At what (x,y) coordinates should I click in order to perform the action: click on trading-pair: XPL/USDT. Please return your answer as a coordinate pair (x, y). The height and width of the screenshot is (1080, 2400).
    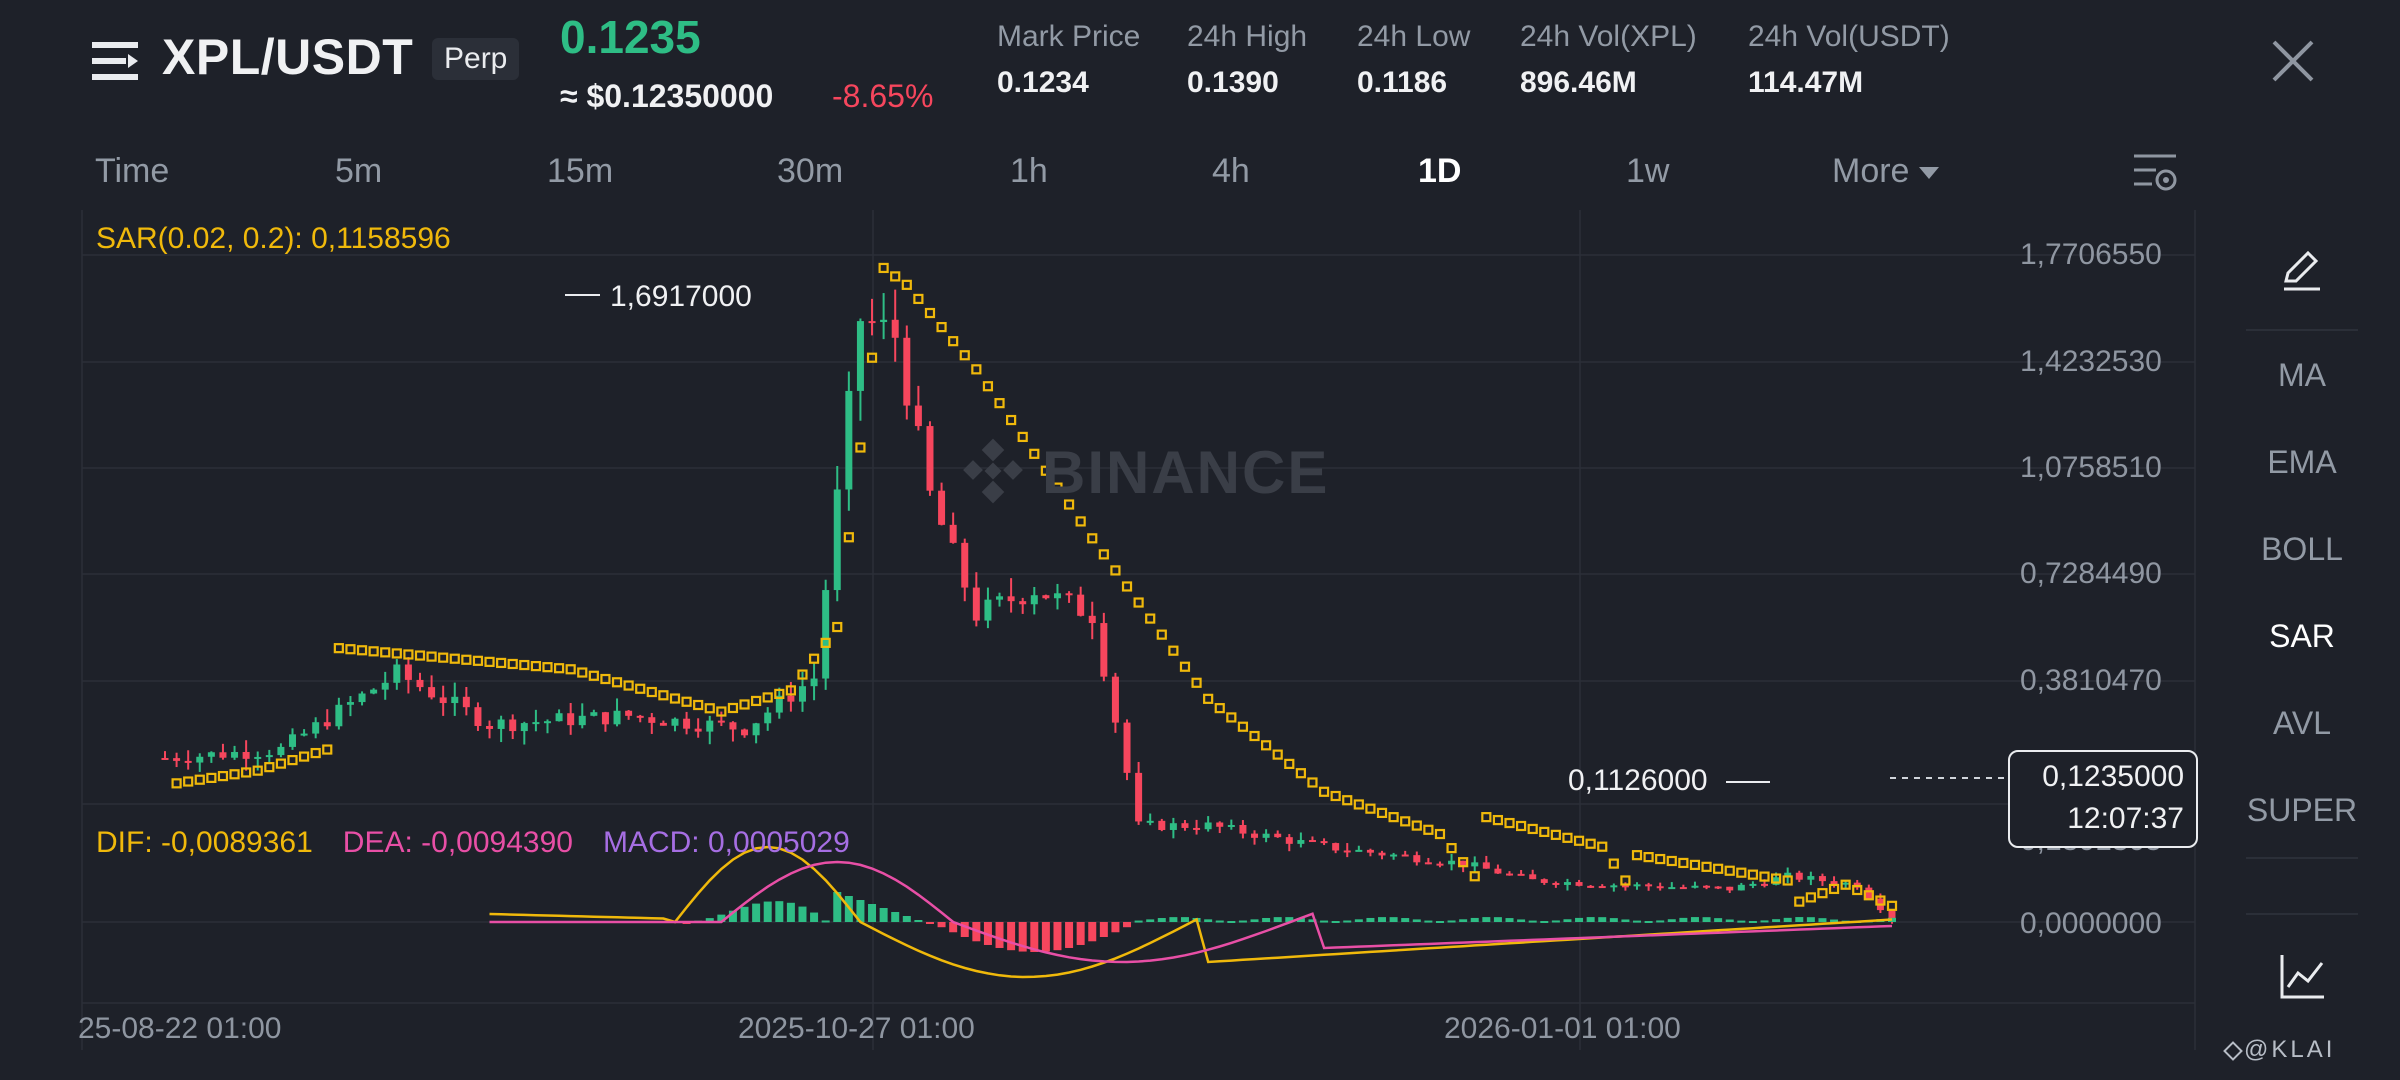
    Looking at the image, I should click on (288, 57).